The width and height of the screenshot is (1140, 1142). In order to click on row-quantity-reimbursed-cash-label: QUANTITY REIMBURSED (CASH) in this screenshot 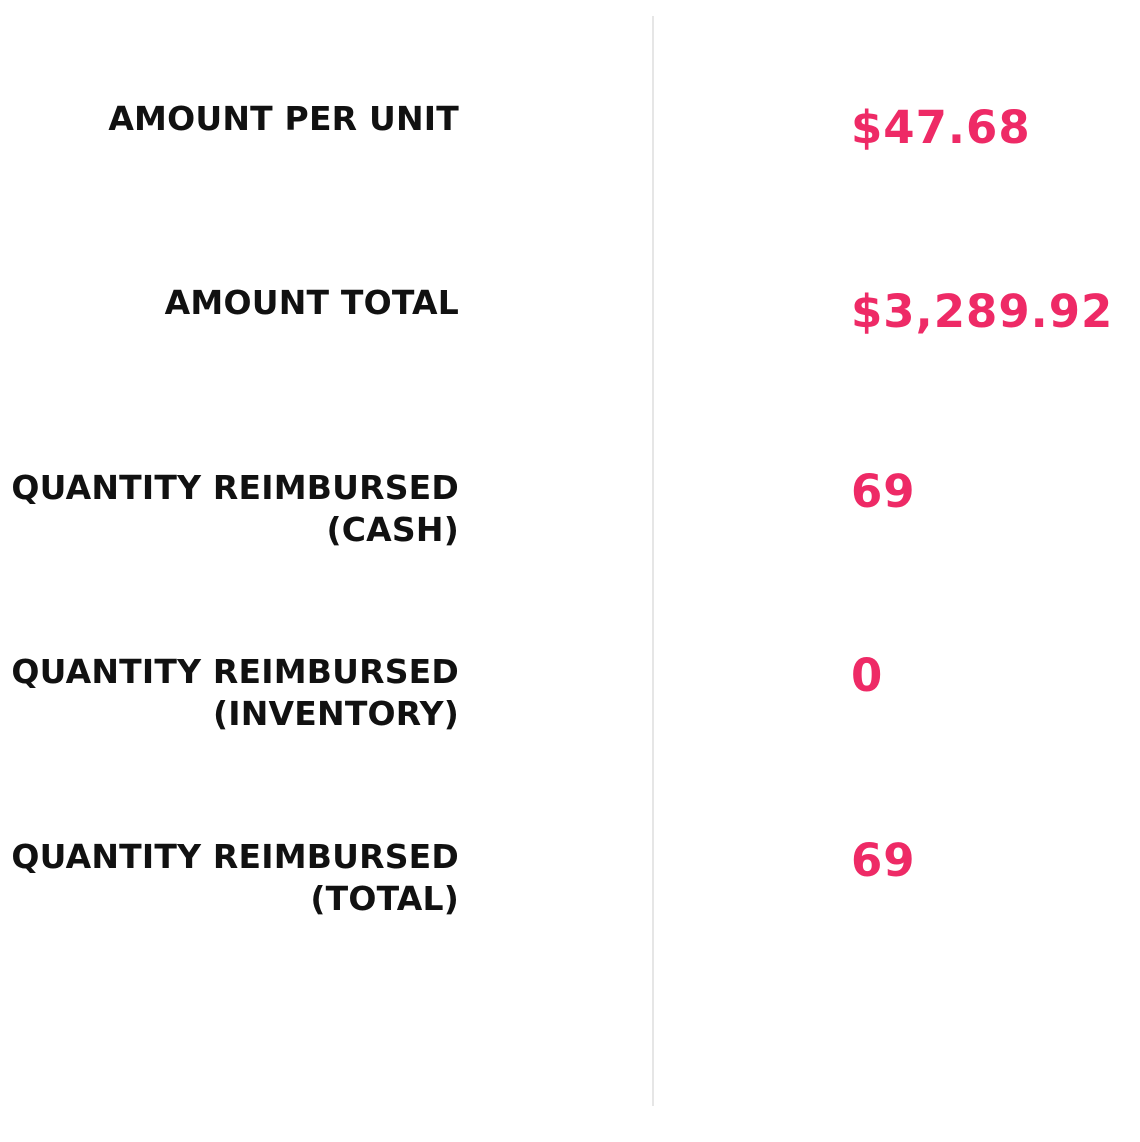, I will do `click(229, 509)`.